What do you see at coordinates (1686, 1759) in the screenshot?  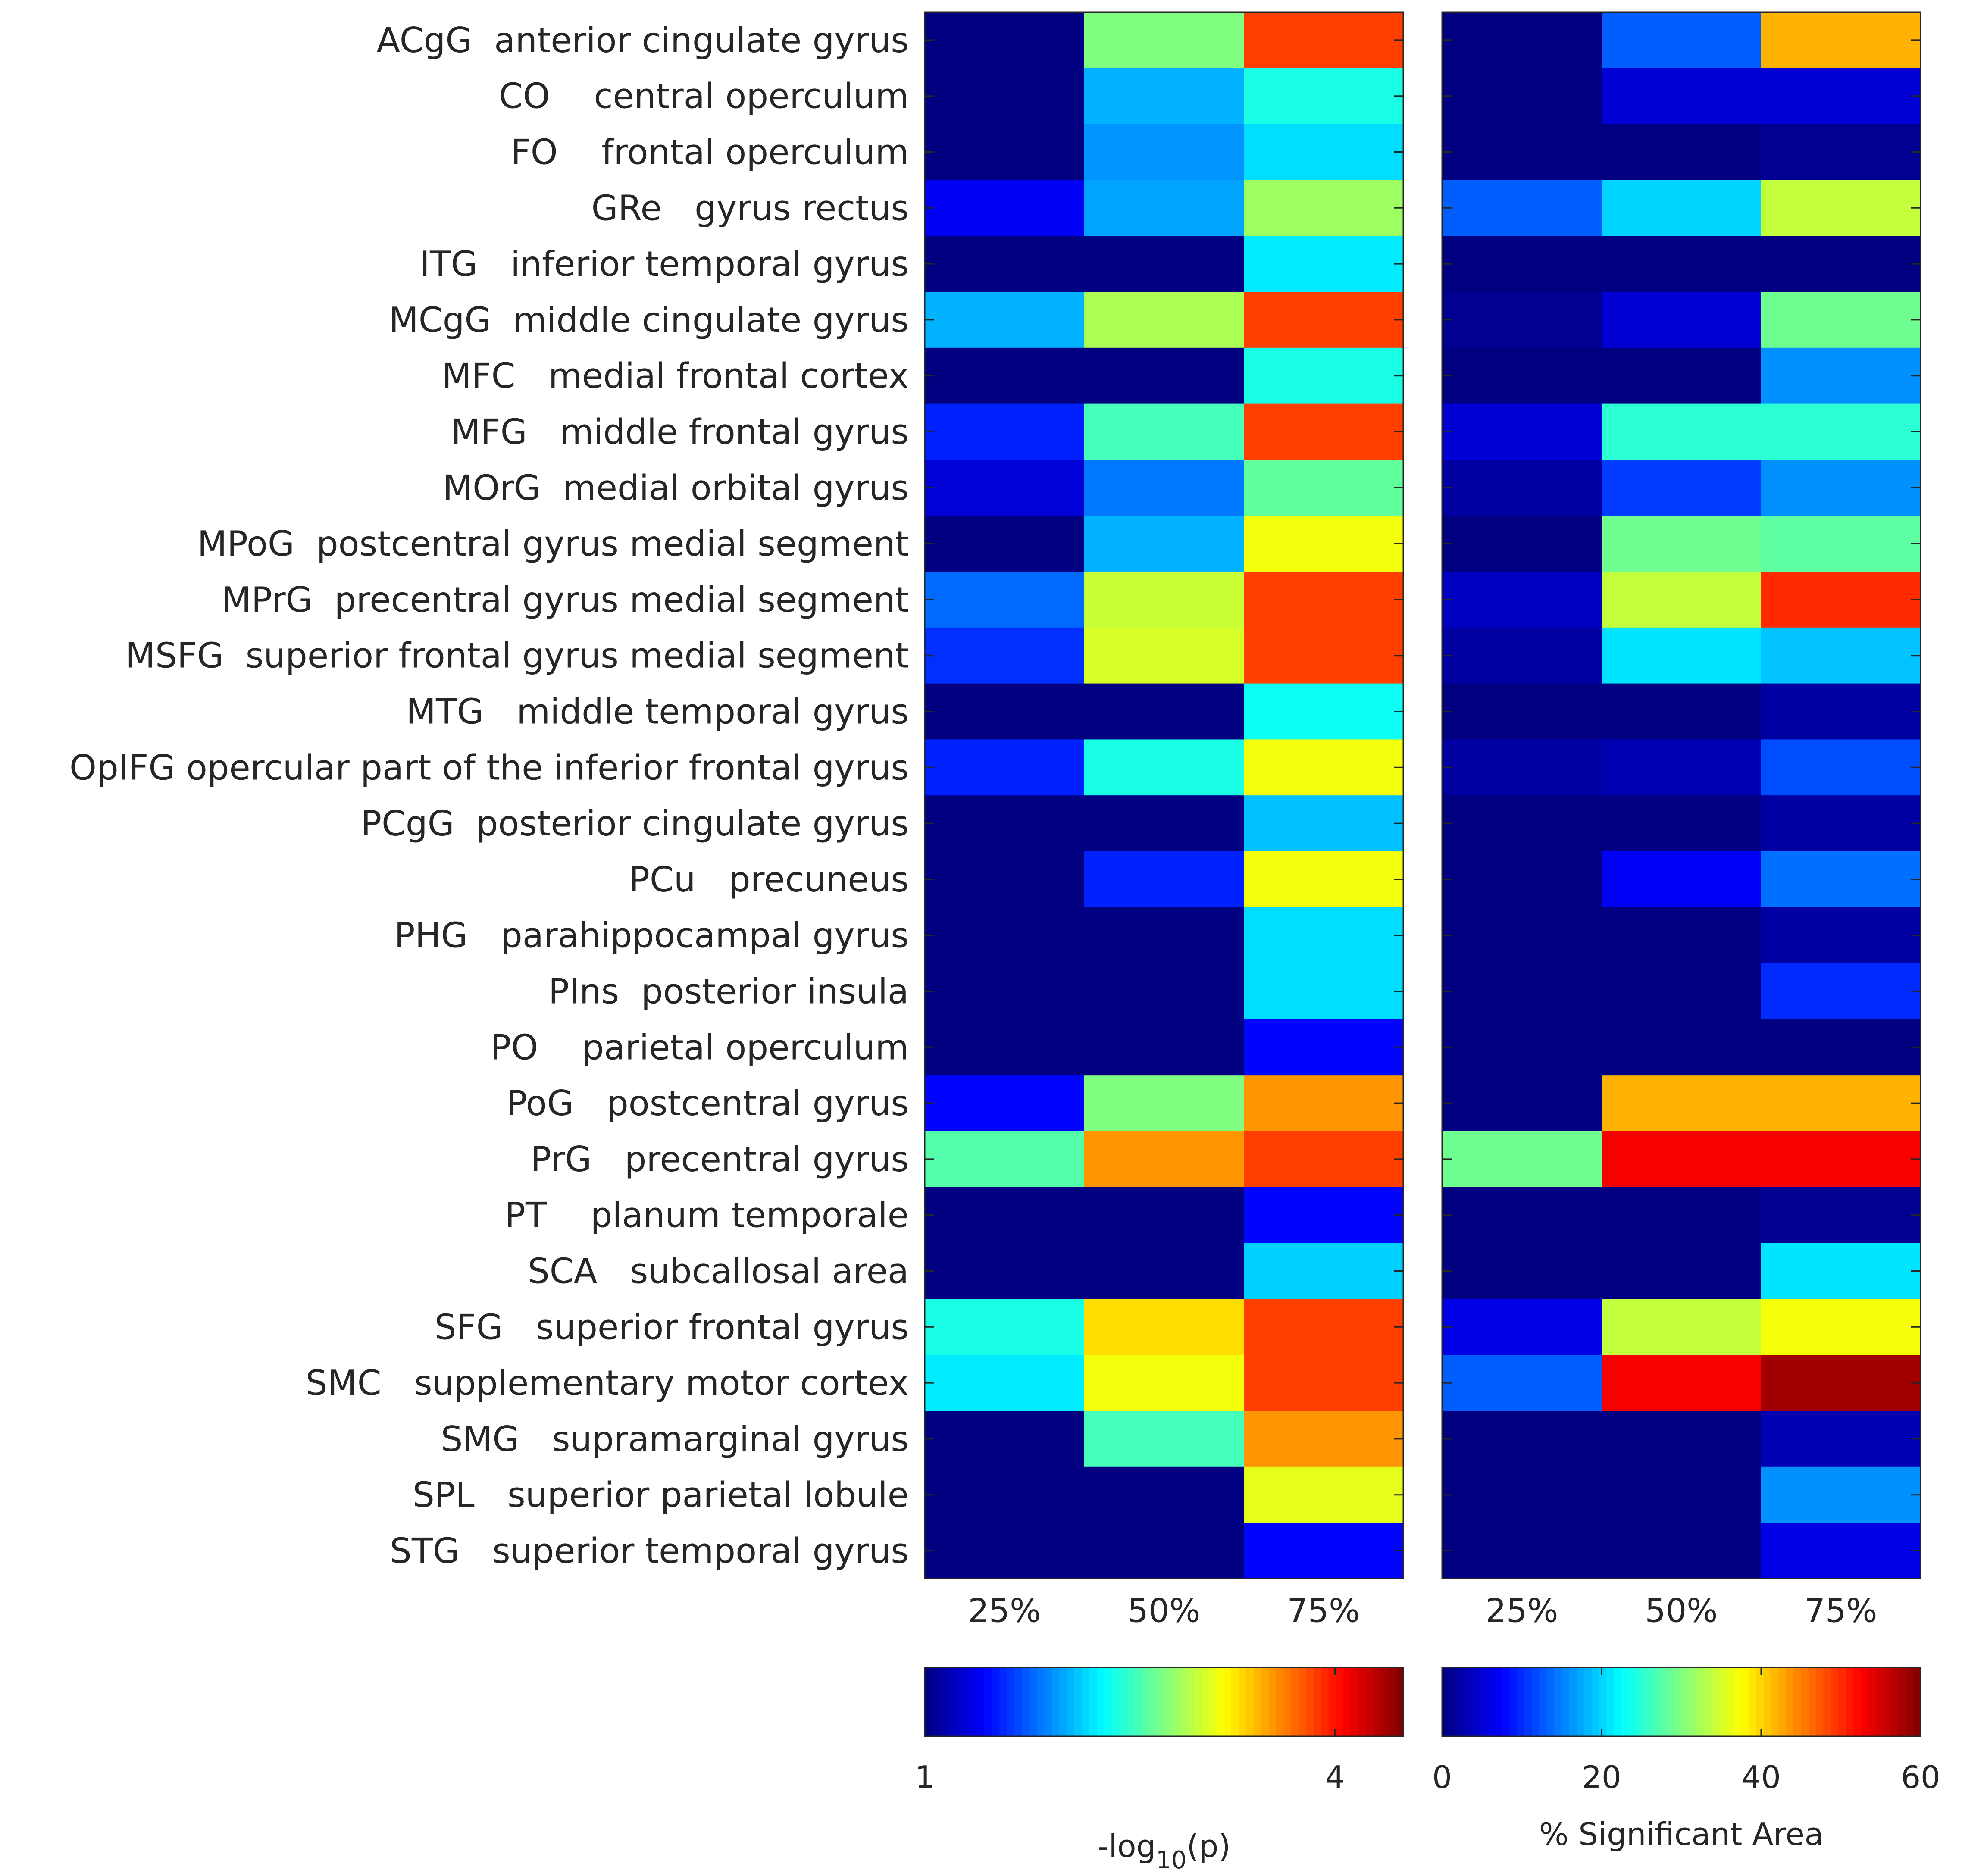 I see `right-colorbar: 0 20 40 60 % Significant Area` at bounding box center [1686, 1759].